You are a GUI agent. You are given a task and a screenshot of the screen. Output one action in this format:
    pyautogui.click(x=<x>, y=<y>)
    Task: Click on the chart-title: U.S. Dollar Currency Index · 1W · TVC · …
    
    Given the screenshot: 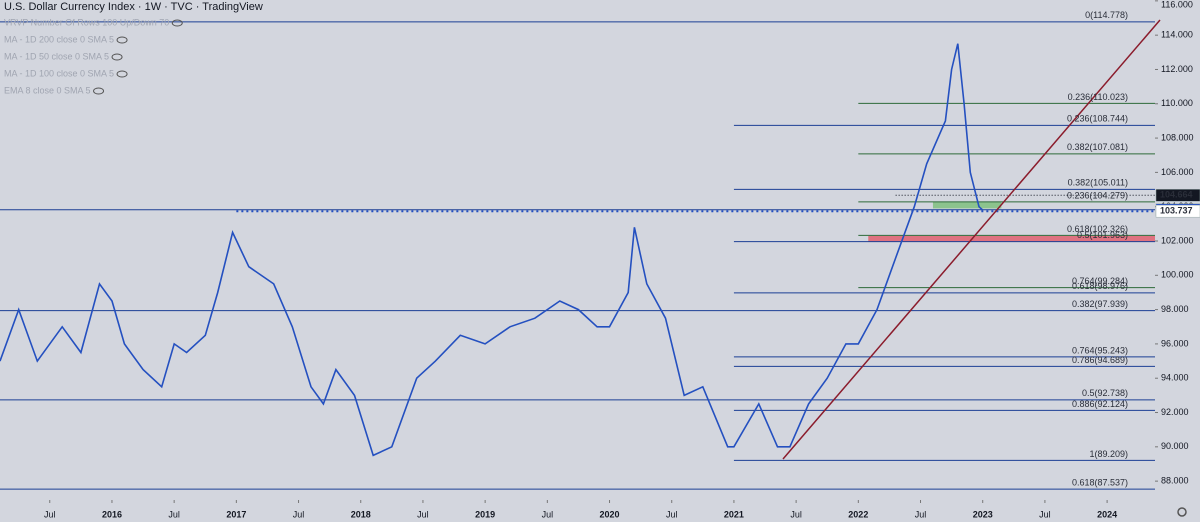 What is the action you would take?
    pyautogui.click(x=133, y=7)
    